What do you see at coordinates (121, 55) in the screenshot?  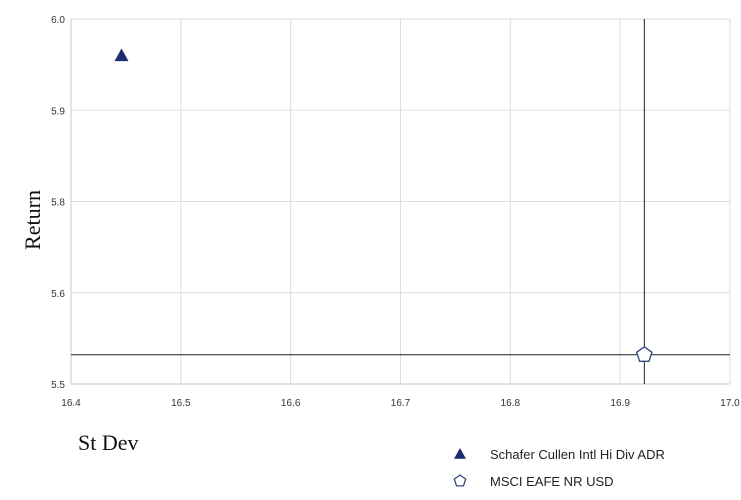 I see `point-triangle` at bounding box center [121, 55].